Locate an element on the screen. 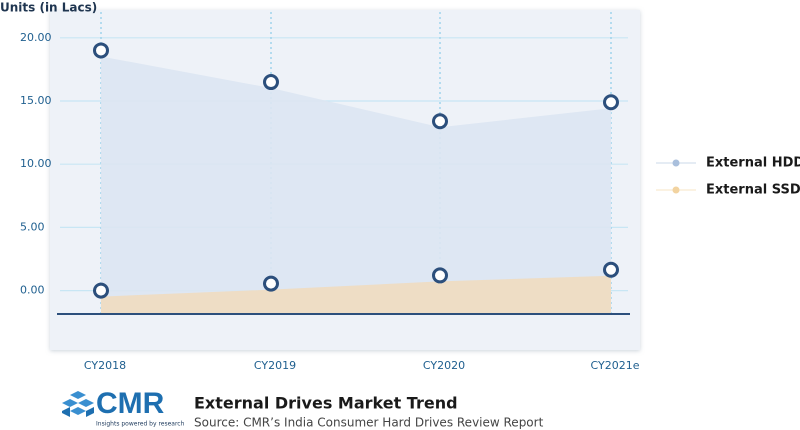  x-tick-label: CY2019 is located at coordinates (275, 365).